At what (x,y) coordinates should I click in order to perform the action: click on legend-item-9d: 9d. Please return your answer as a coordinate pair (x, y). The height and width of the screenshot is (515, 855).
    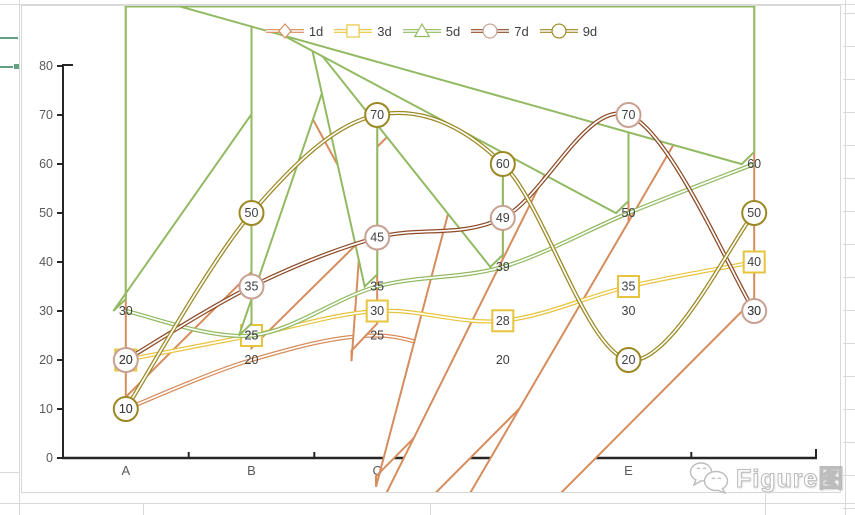
    Looking at the image, I should click on (568, 31).